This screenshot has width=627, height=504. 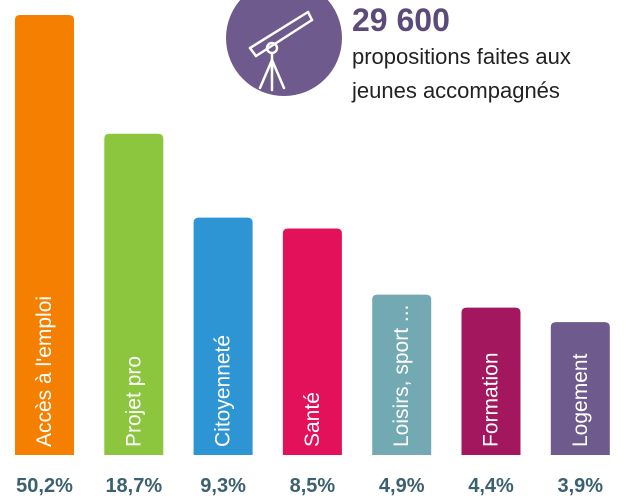 What do you see at coordinates (580, 400) in the screenshot?
I see `bar-label: Logement` at bounding box center [580, 400].